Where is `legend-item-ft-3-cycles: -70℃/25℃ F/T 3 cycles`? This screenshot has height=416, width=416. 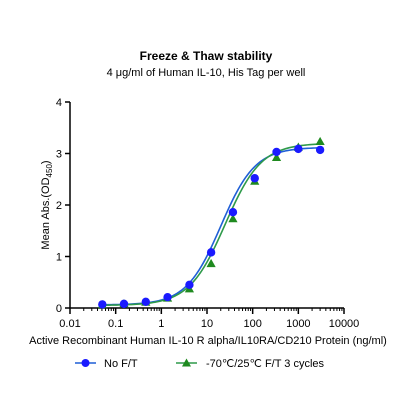 legend-item-ft-3-cycles: -70℃/25℃ F/T 3 cycles is located at coordinates (250, 364).